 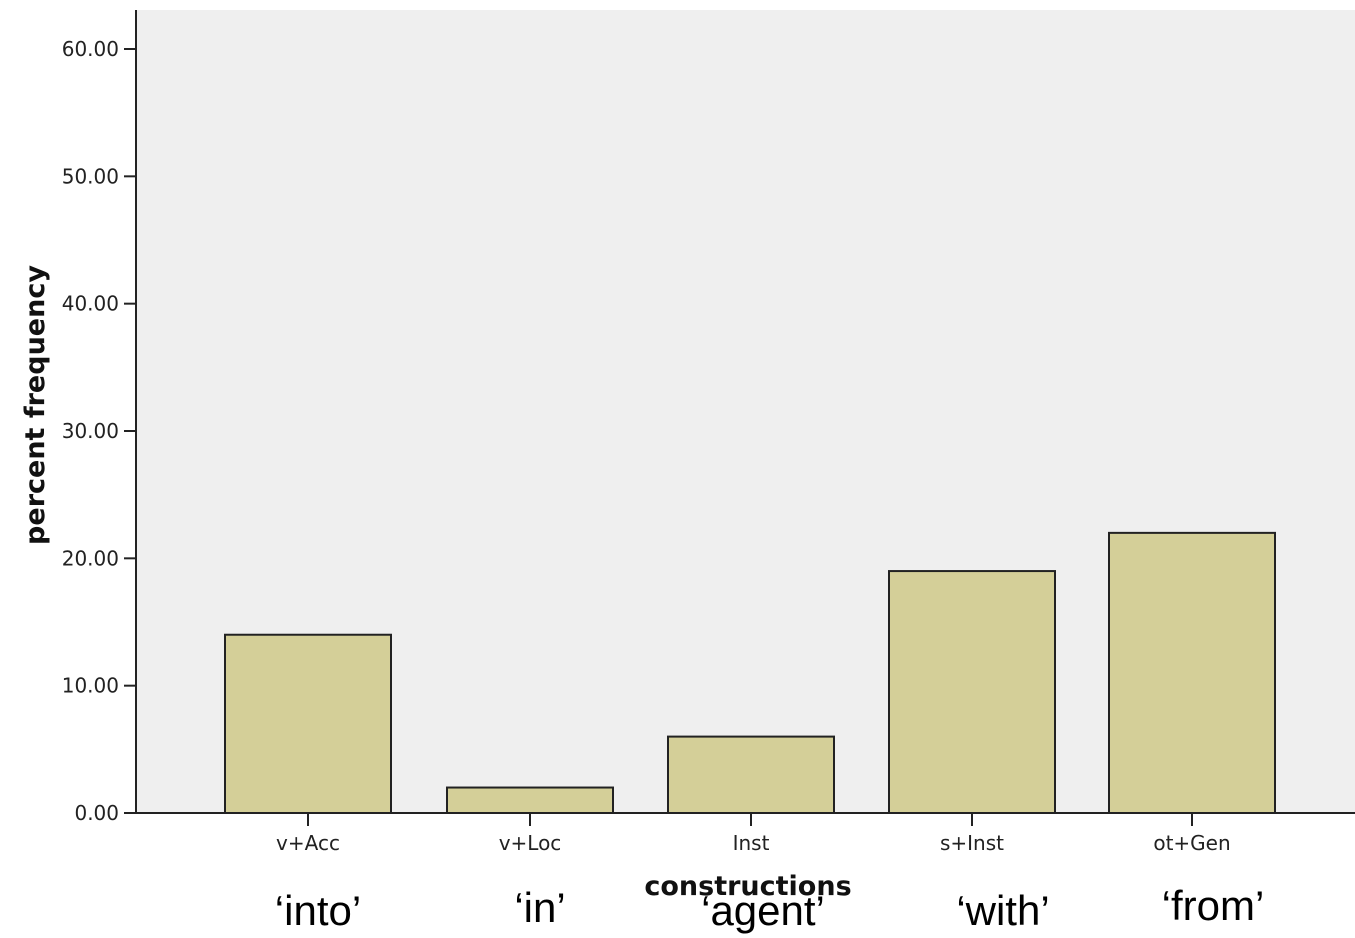 What do you see at coordinates (1192, 672) in the screenshot?
I see `bar-ot-gen` at bounding box center [1192, 672].